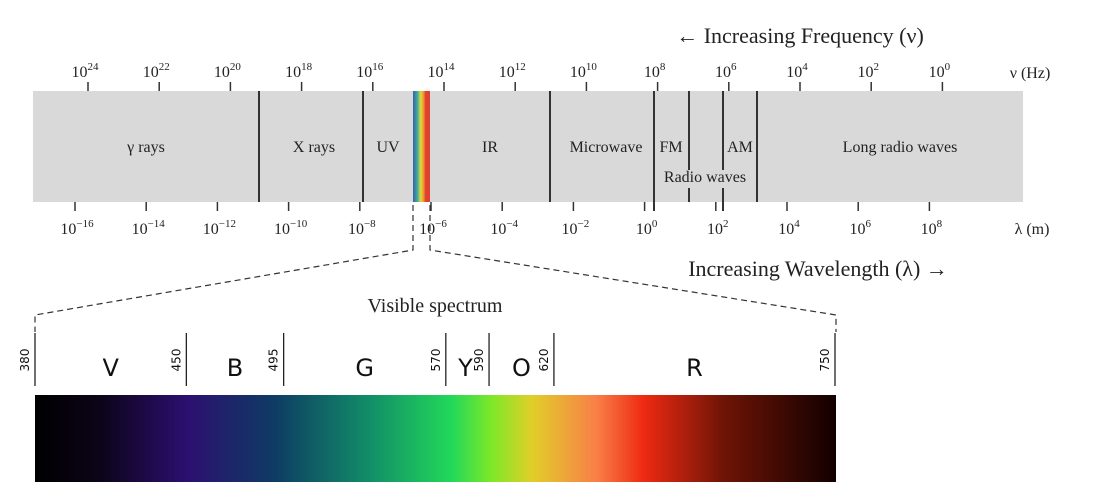 This screenshot has width=1095, height=501. What do you see at coordinates (544, 360) in the screenshot?
I see `visible-boundary-label: 620` at bounding box center [544, 360].